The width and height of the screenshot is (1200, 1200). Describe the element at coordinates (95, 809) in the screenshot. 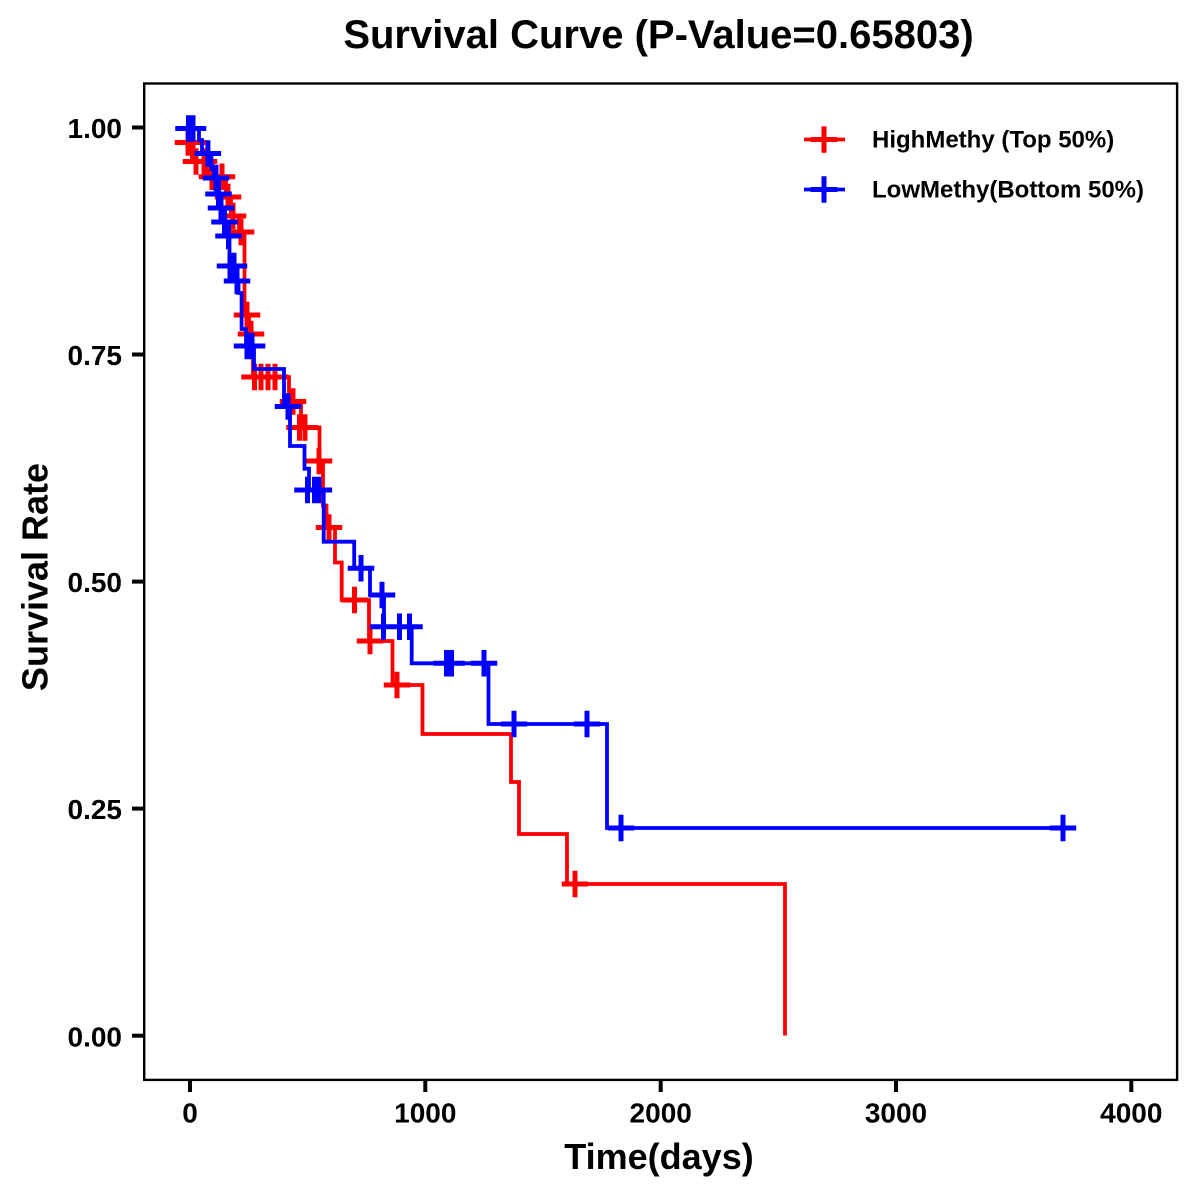

I see `svg-text: 0.25` at that location.